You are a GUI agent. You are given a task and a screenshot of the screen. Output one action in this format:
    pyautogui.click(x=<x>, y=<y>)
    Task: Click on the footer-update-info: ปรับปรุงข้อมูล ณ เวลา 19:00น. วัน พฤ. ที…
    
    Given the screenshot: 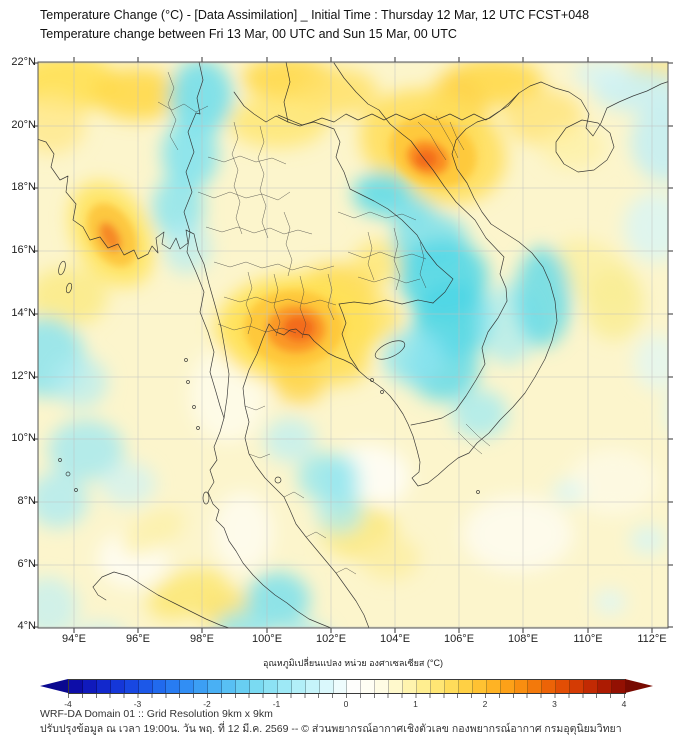 What is the action you would take?
    pyautogui.click(x=331, y=729)
    